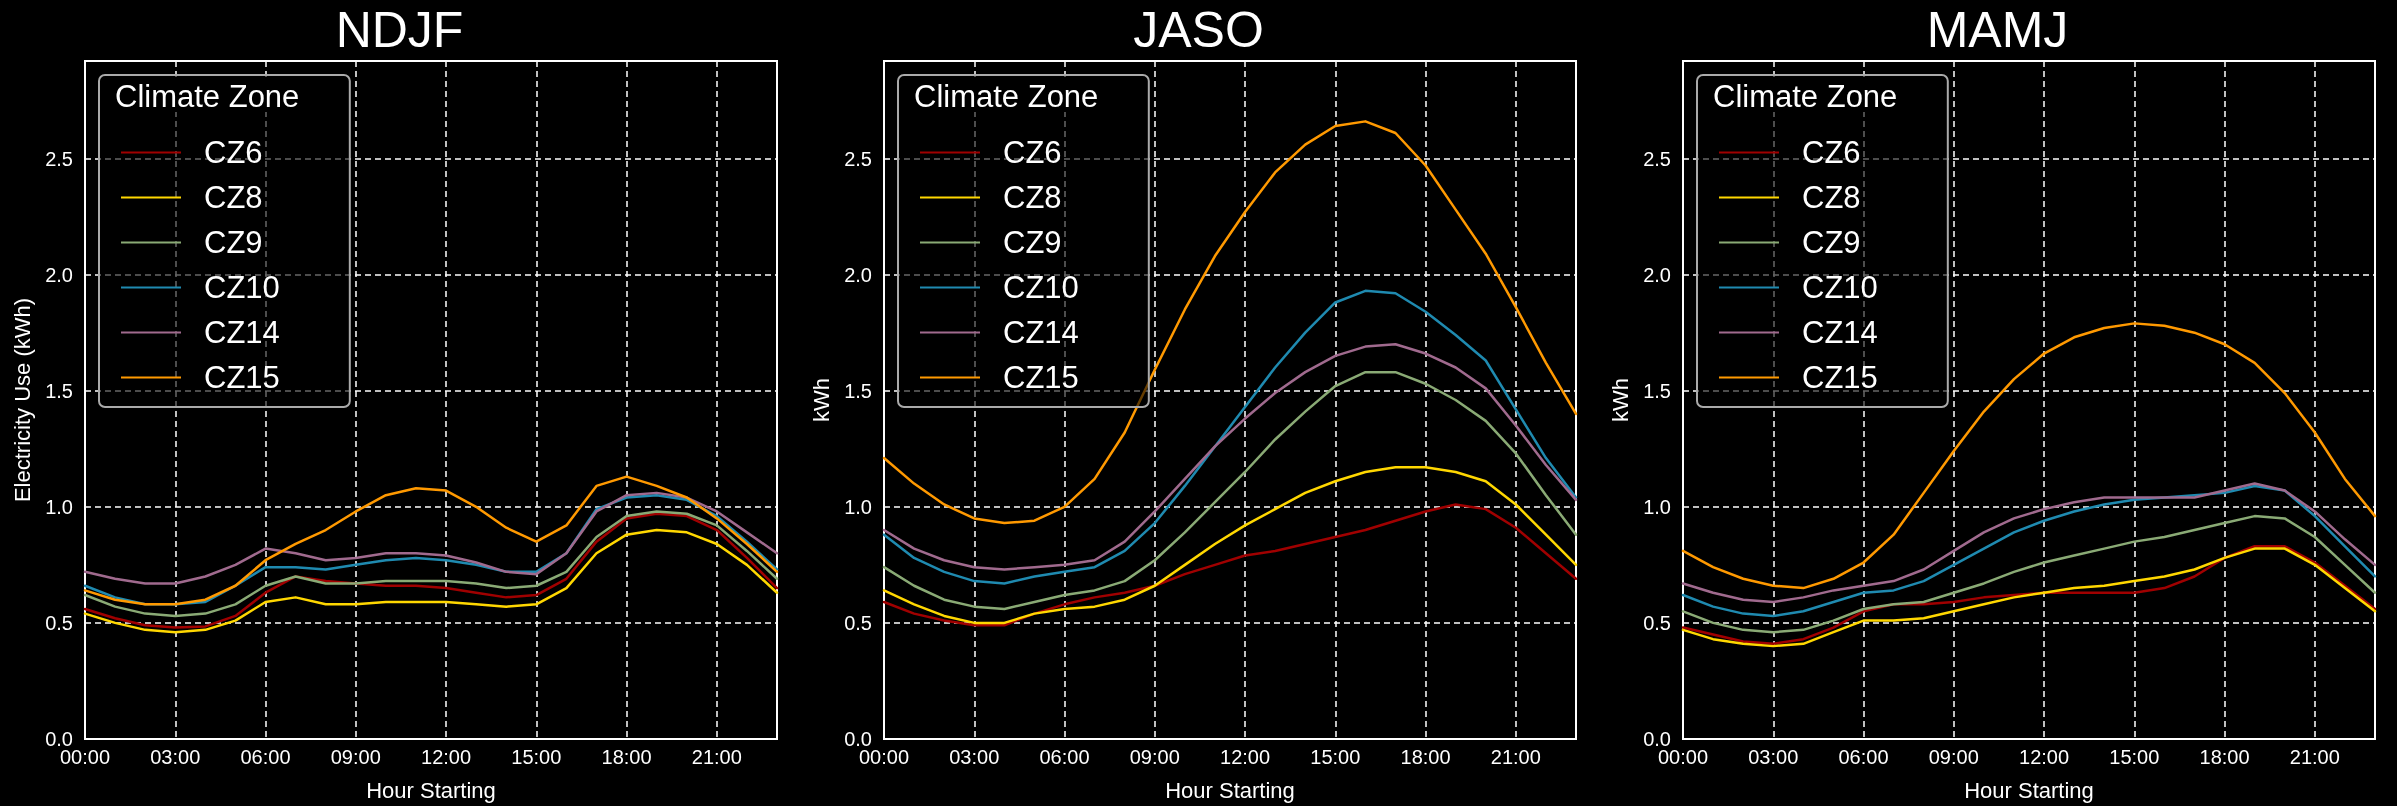 The width and height of the screenshot is (2397, 806). What do you see at coordinates (22, 400) in the screenshot?
I see `y-axis-title: Electricity Use (kWh)` at bounding box center [22, 400].